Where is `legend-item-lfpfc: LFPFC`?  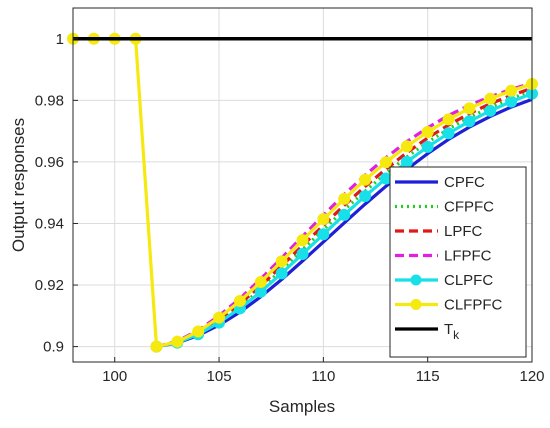
legend-item-lfpfc: LFPFC is located at coordinates (443, 256).